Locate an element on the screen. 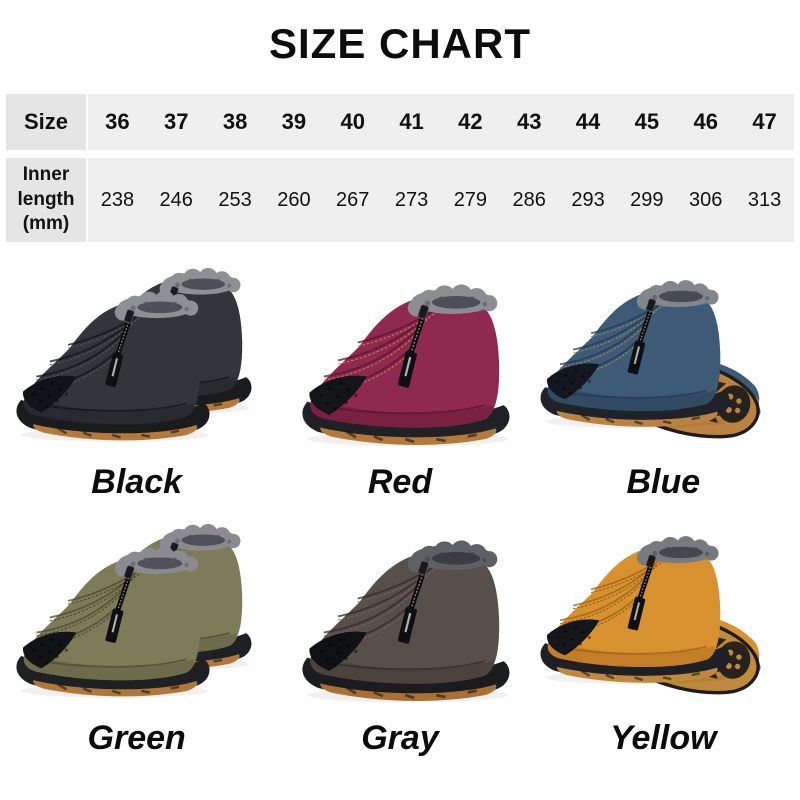 Image resolution: width=800 pixels, height=800 pixels. size-value: 43 is located at coordinates (529, 122).